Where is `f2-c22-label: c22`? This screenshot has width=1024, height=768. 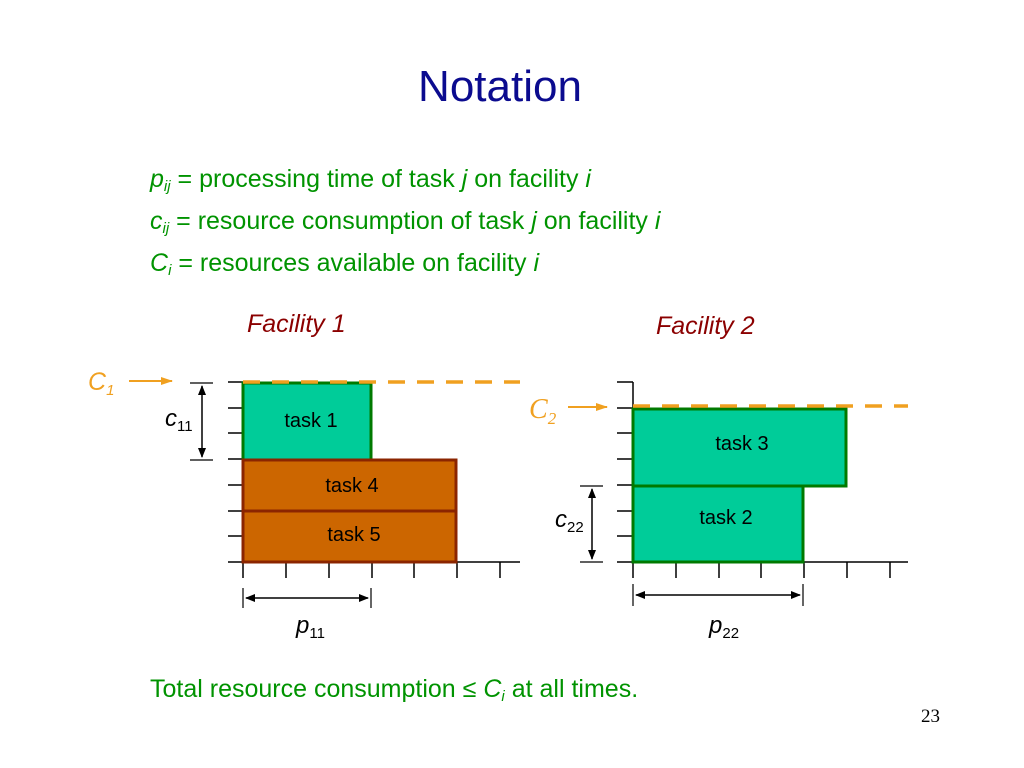
f2-c22-label: c22 is located at coordinates (569, 521).